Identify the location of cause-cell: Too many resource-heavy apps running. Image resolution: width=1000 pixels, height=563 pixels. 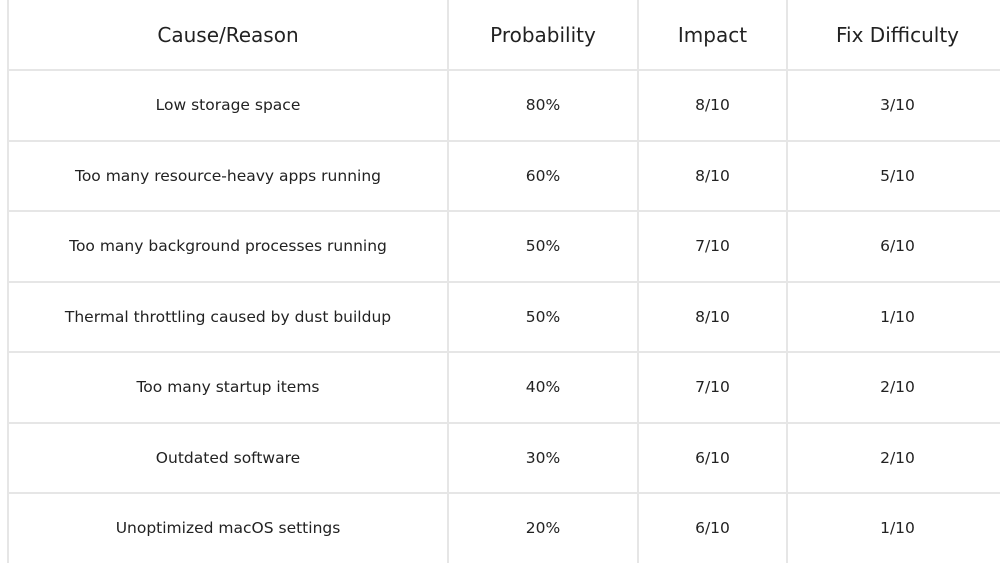
(228, 175).